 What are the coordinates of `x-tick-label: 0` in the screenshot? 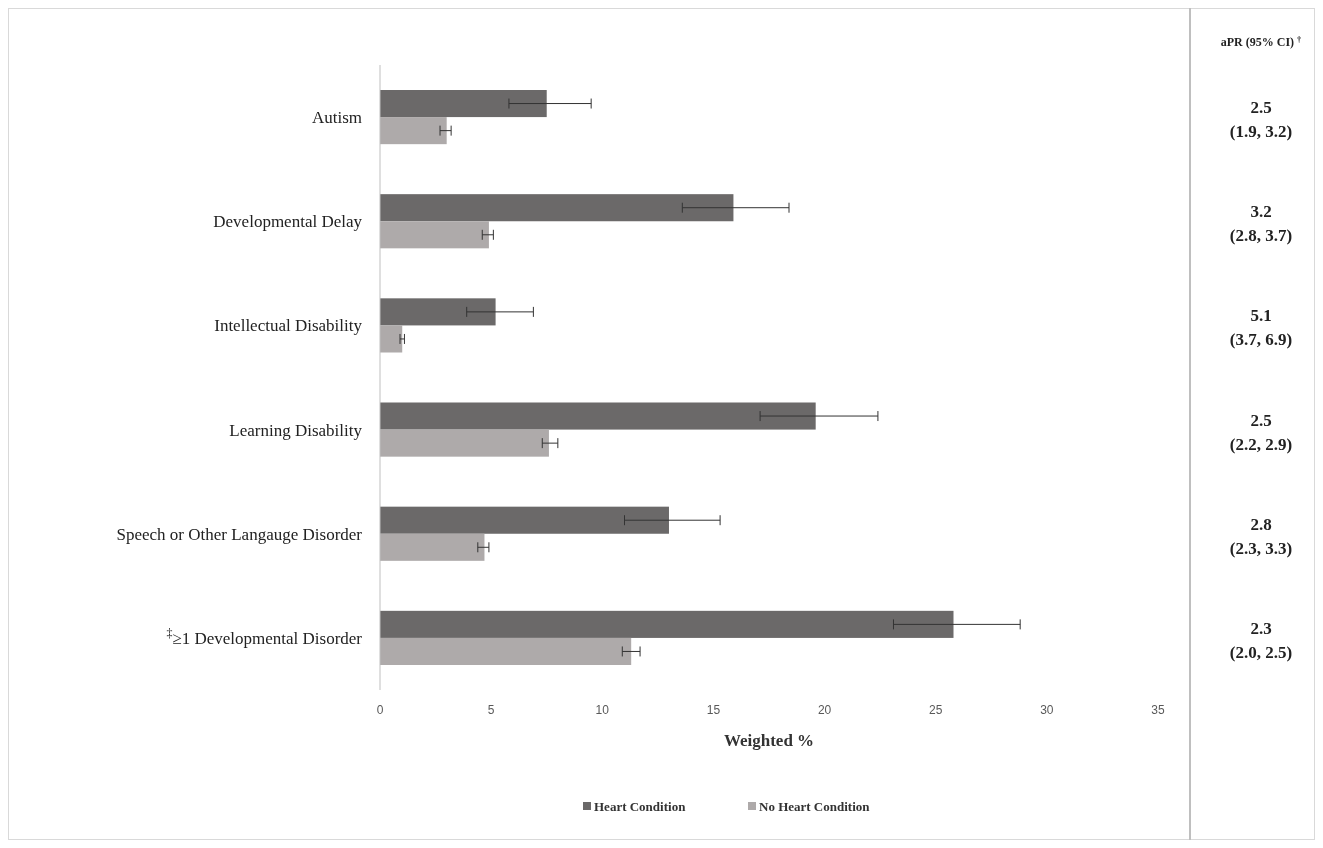 It's located at (380, 710).